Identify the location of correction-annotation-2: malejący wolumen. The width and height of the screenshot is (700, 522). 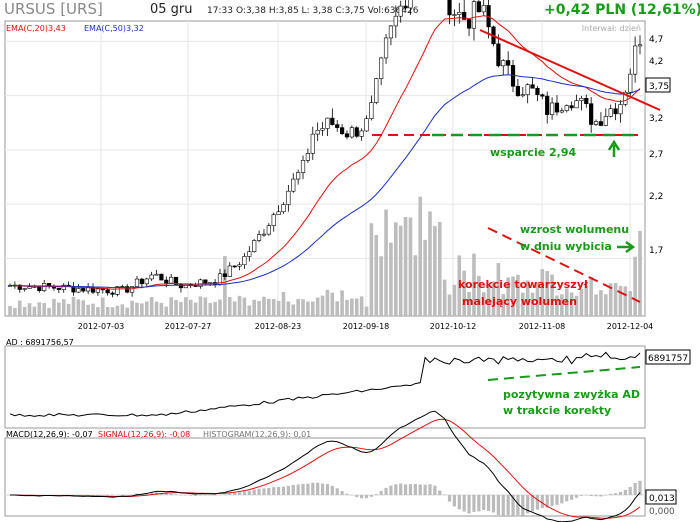
(519, 301).